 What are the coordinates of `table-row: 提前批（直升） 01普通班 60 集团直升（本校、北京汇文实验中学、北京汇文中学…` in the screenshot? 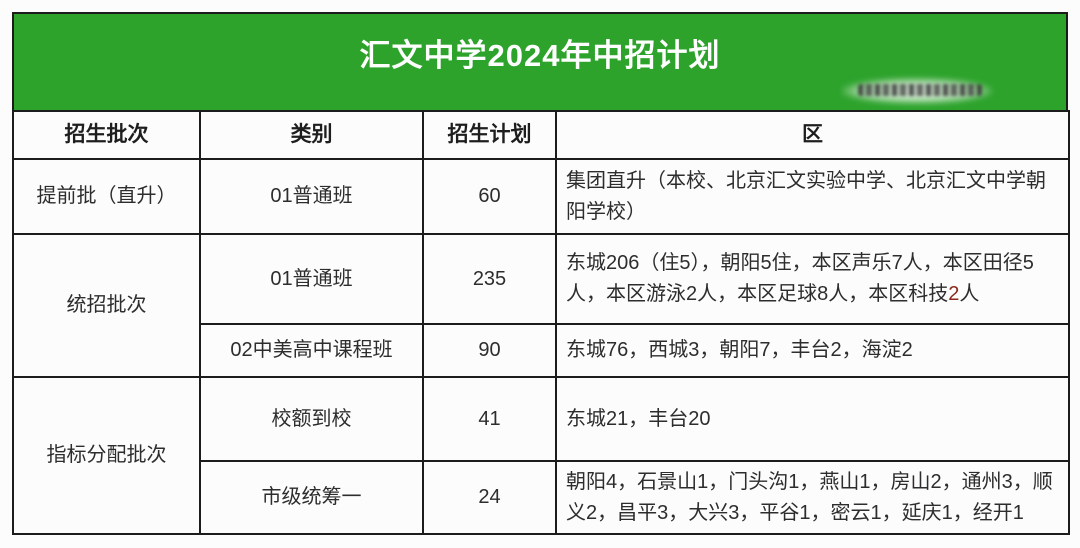 It's located at (541, 196).